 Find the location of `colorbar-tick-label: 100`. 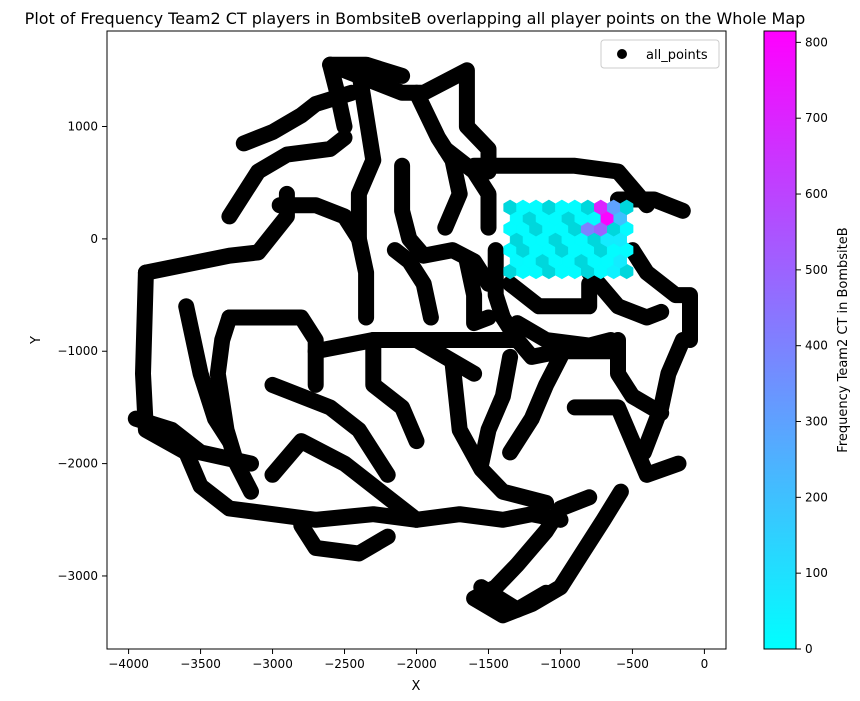

colorbar-tick-label: 100 is located at coordinates (816, 573).